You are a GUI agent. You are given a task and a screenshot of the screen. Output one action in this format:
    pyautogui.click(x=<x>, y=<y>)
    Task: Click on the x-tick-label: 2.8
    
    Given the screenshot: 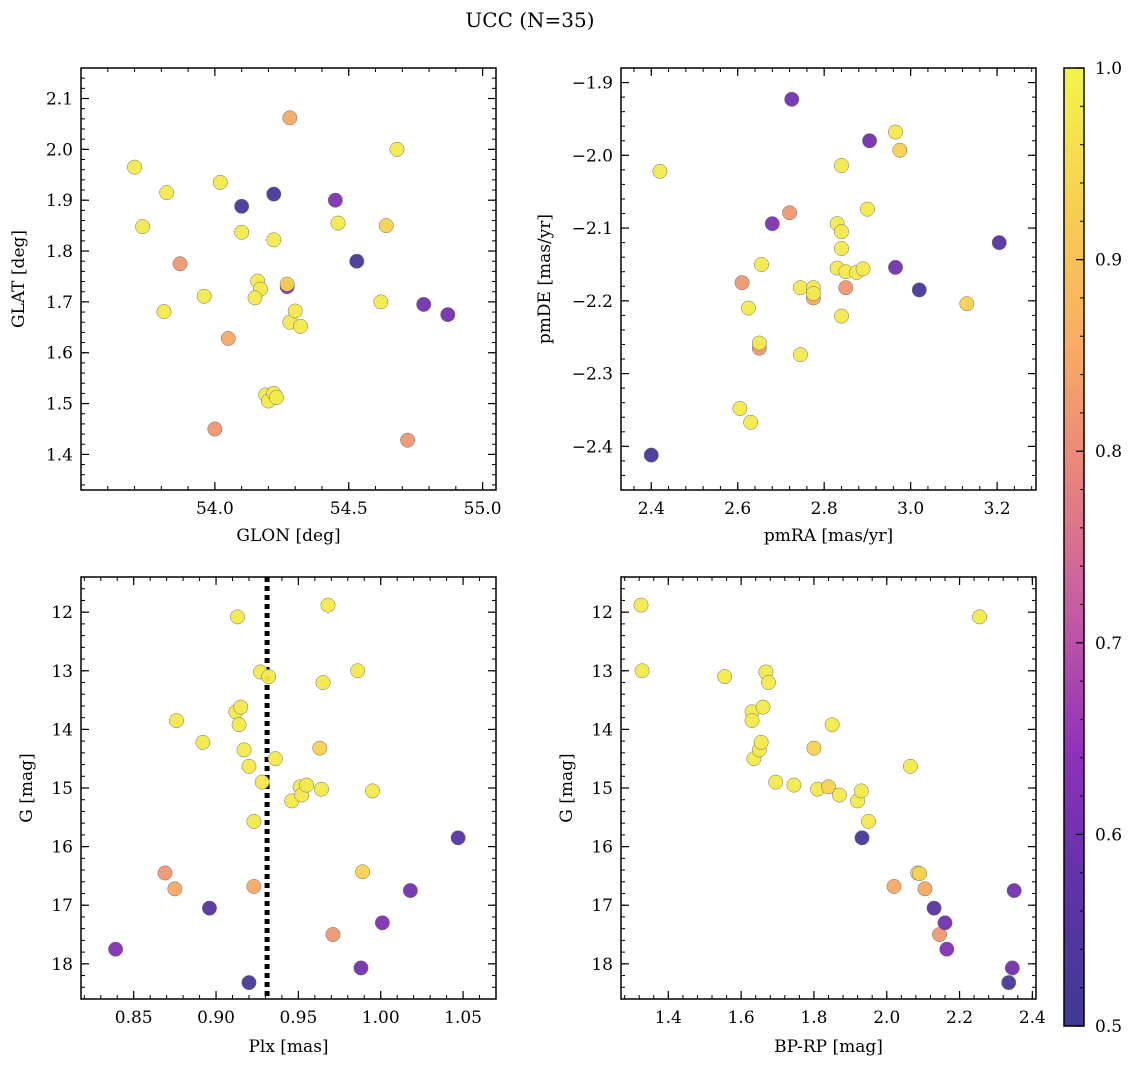 What is the action you would take?
    pyautogui.click(x=824, y=509)
    